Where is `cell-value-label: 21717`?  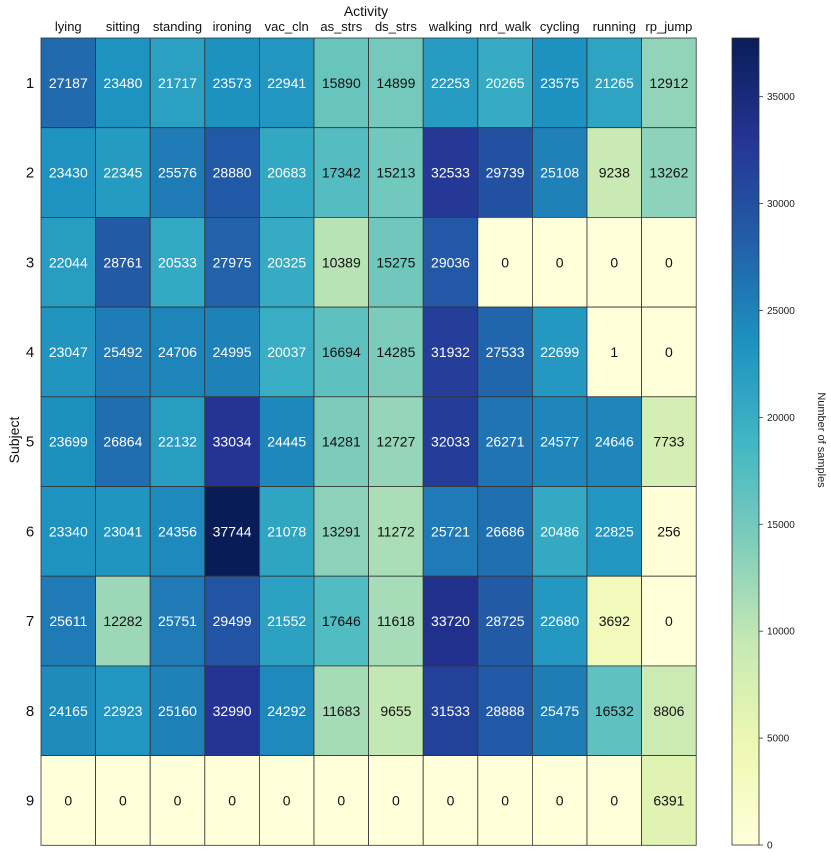
cell-value-label: 21717 is located at coordinates (177, 83).